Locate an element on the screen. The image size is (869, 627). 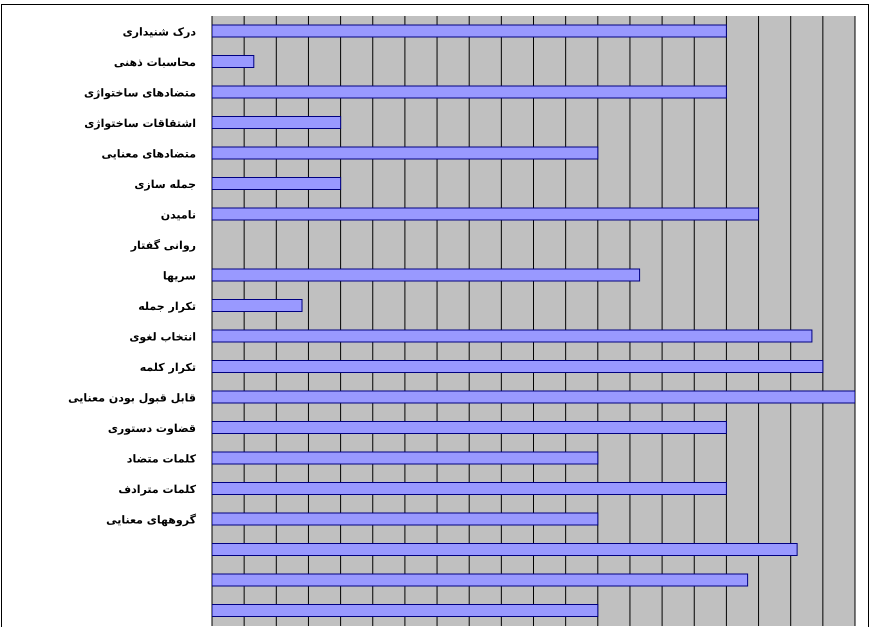
y-tick-label: کلمات متضاد is located at coordinates (161, 459).